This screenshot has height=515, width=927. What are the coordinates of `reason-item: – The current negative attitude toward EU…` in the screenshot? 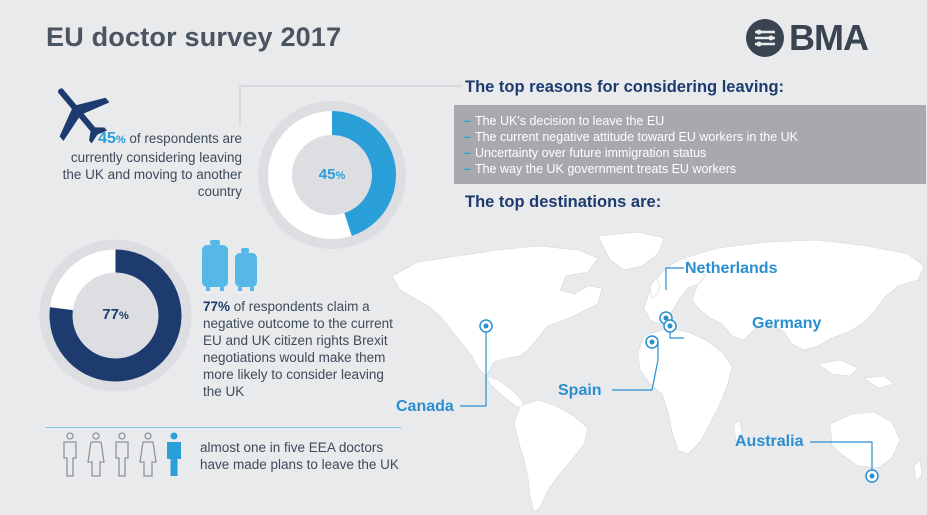 It's located at (631, 137).